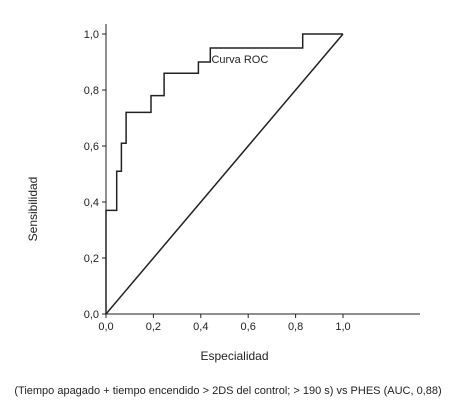  I want to click on y-tick-label: 0,2, so click(91, 259).